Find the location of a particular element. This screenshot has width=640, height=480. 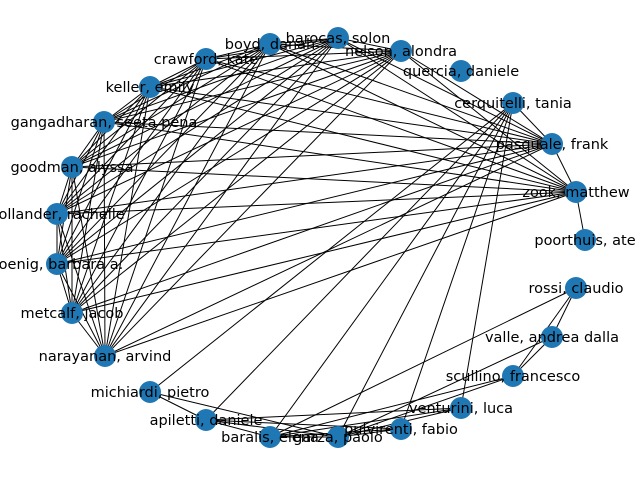

node-label-quercia: quercia, daniele is located at coordinates (461, 72).